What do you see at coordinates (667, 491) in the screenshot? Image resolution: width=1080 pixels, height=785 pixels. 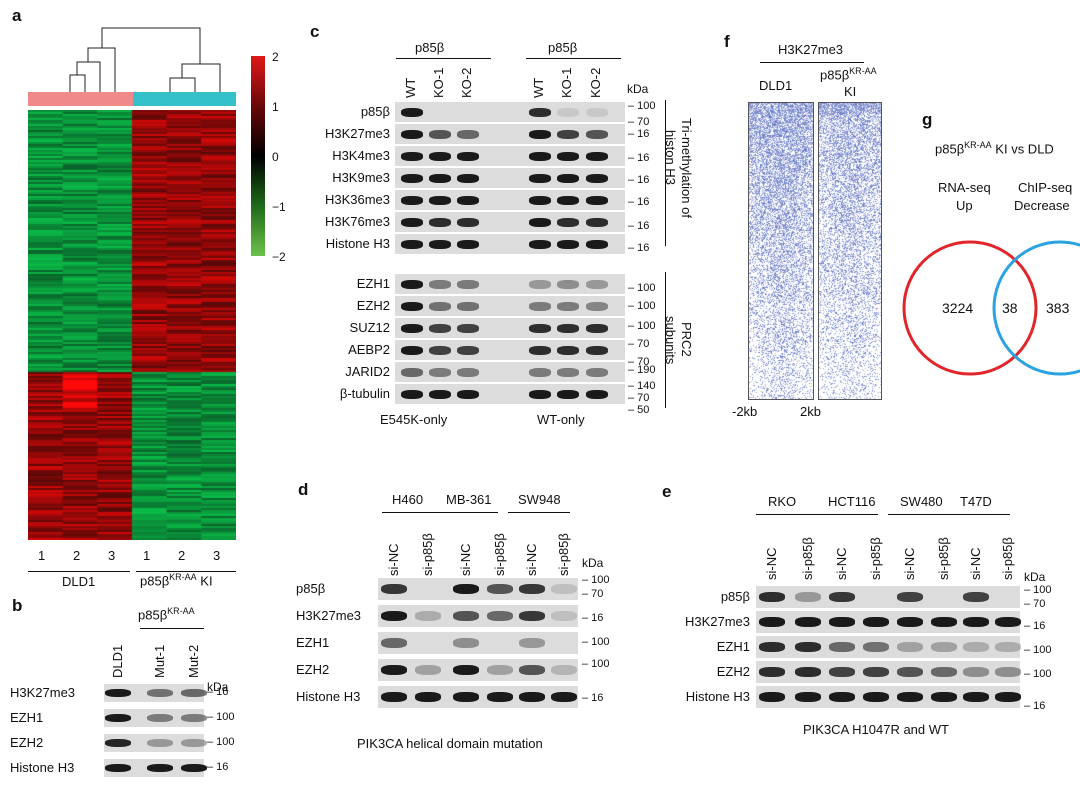 I see `panel-letter-e: e` at bounding box center [667, 491].